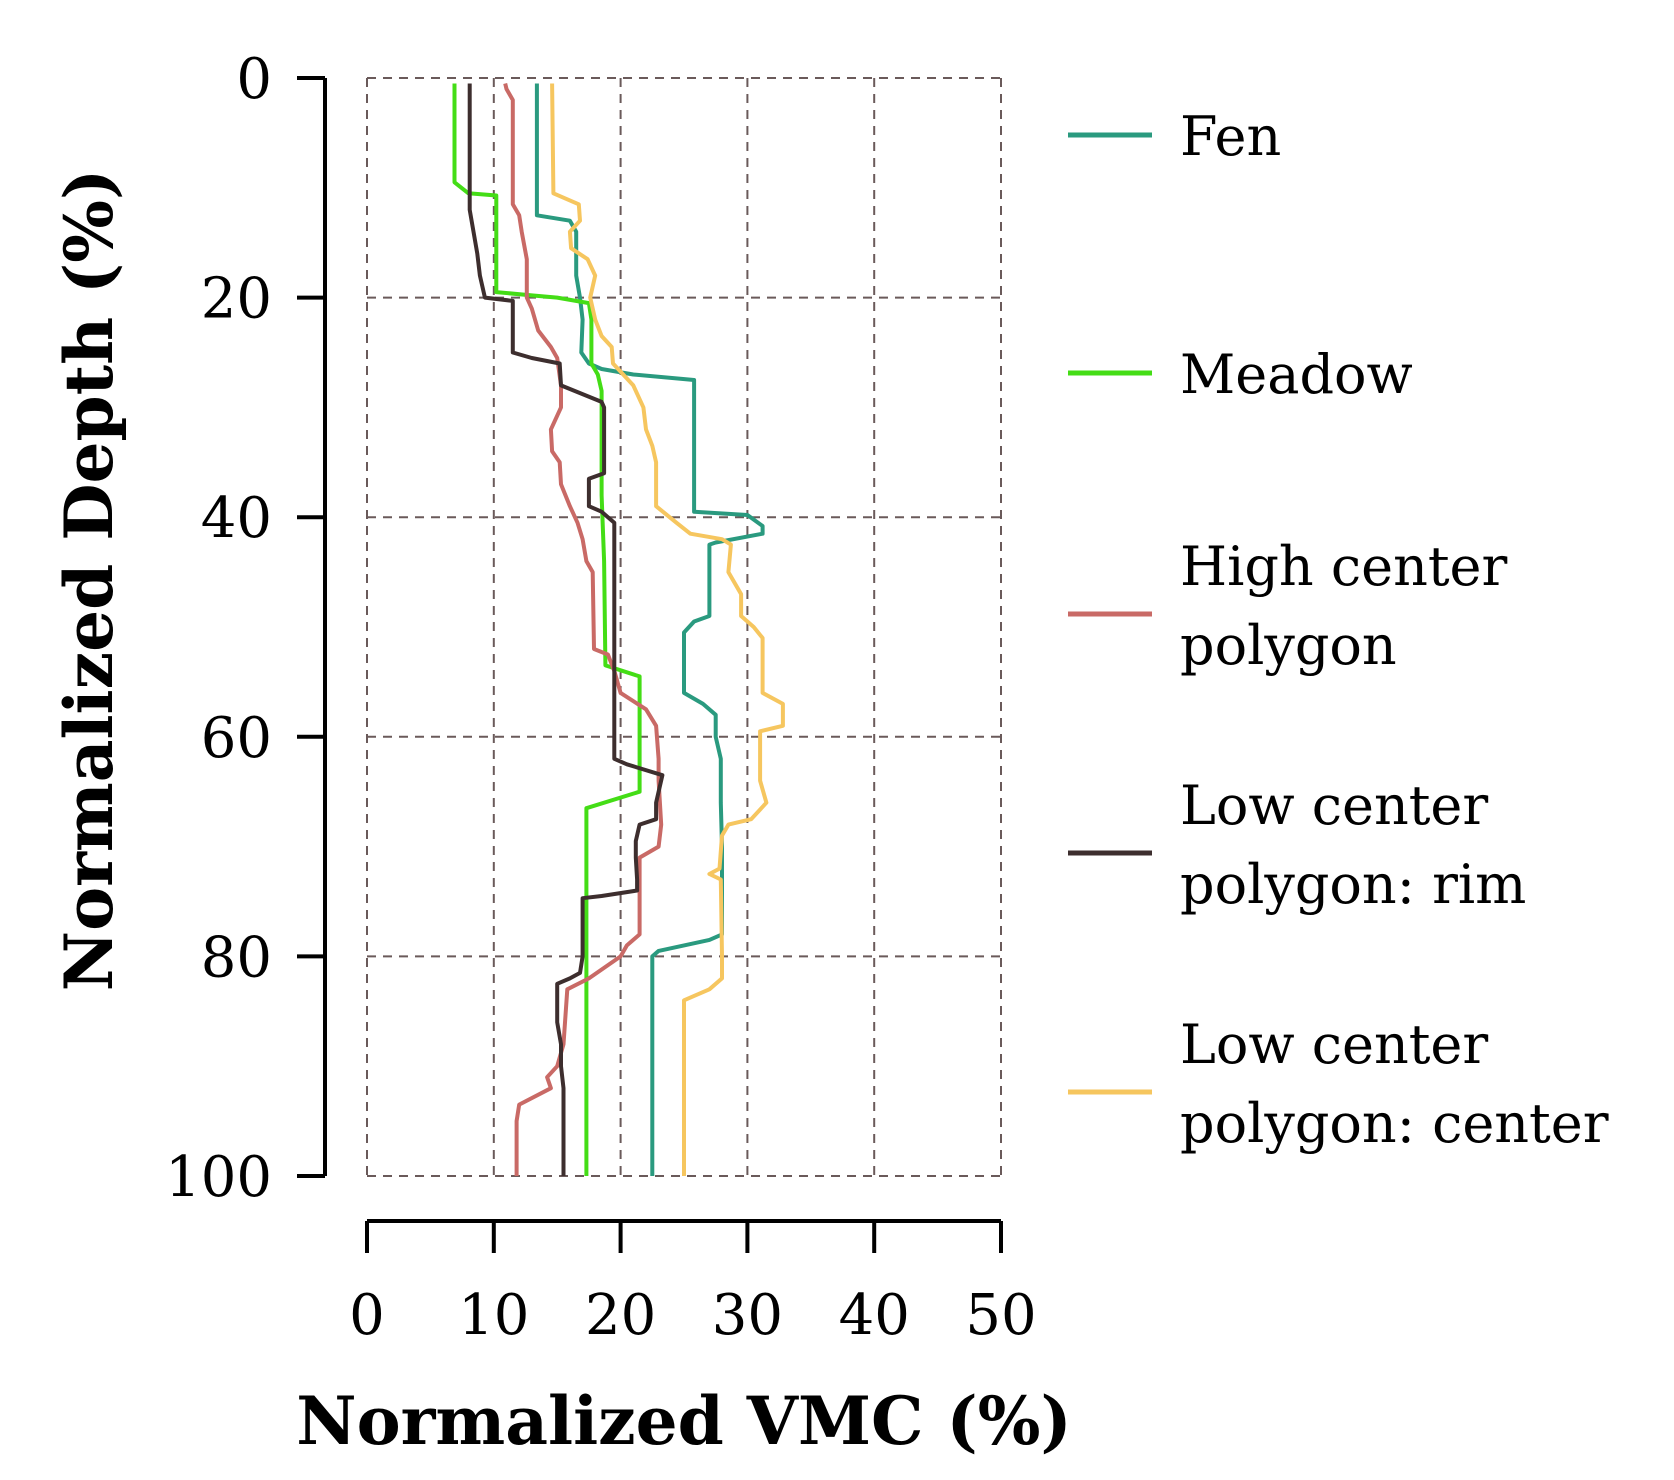 The width and height of the screenshot is (1674, 1480). I want to click on legend-label-rim-line1: Low center, so click(1334, 805).